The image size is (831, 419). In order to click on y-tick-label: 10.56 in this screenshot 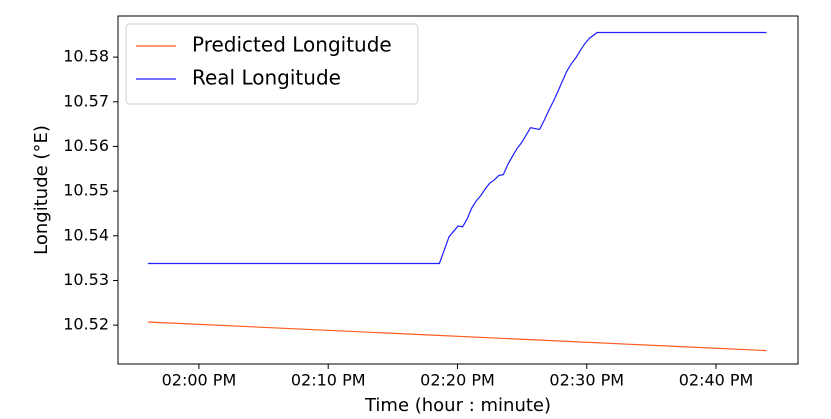, I will do `click(86, 145)`.